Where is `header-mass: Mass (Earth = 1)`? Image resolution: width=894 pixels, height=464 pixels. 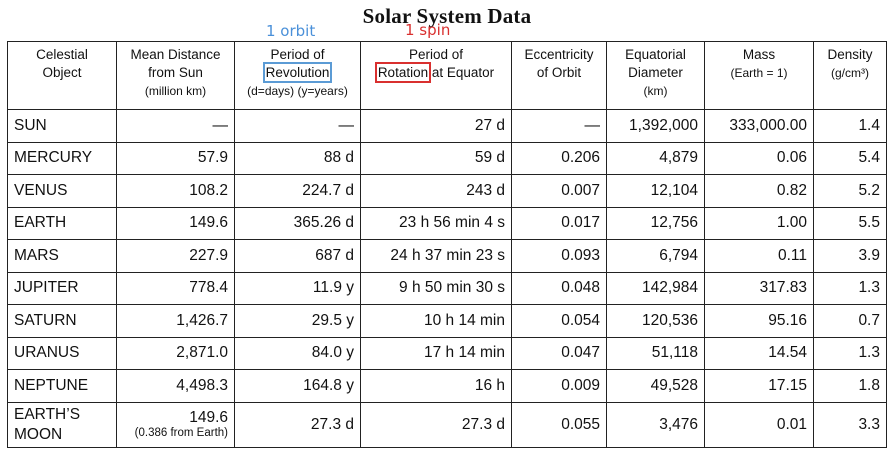
header-mass: Mass (Earth = 1) is located at coordinates (759, 75).